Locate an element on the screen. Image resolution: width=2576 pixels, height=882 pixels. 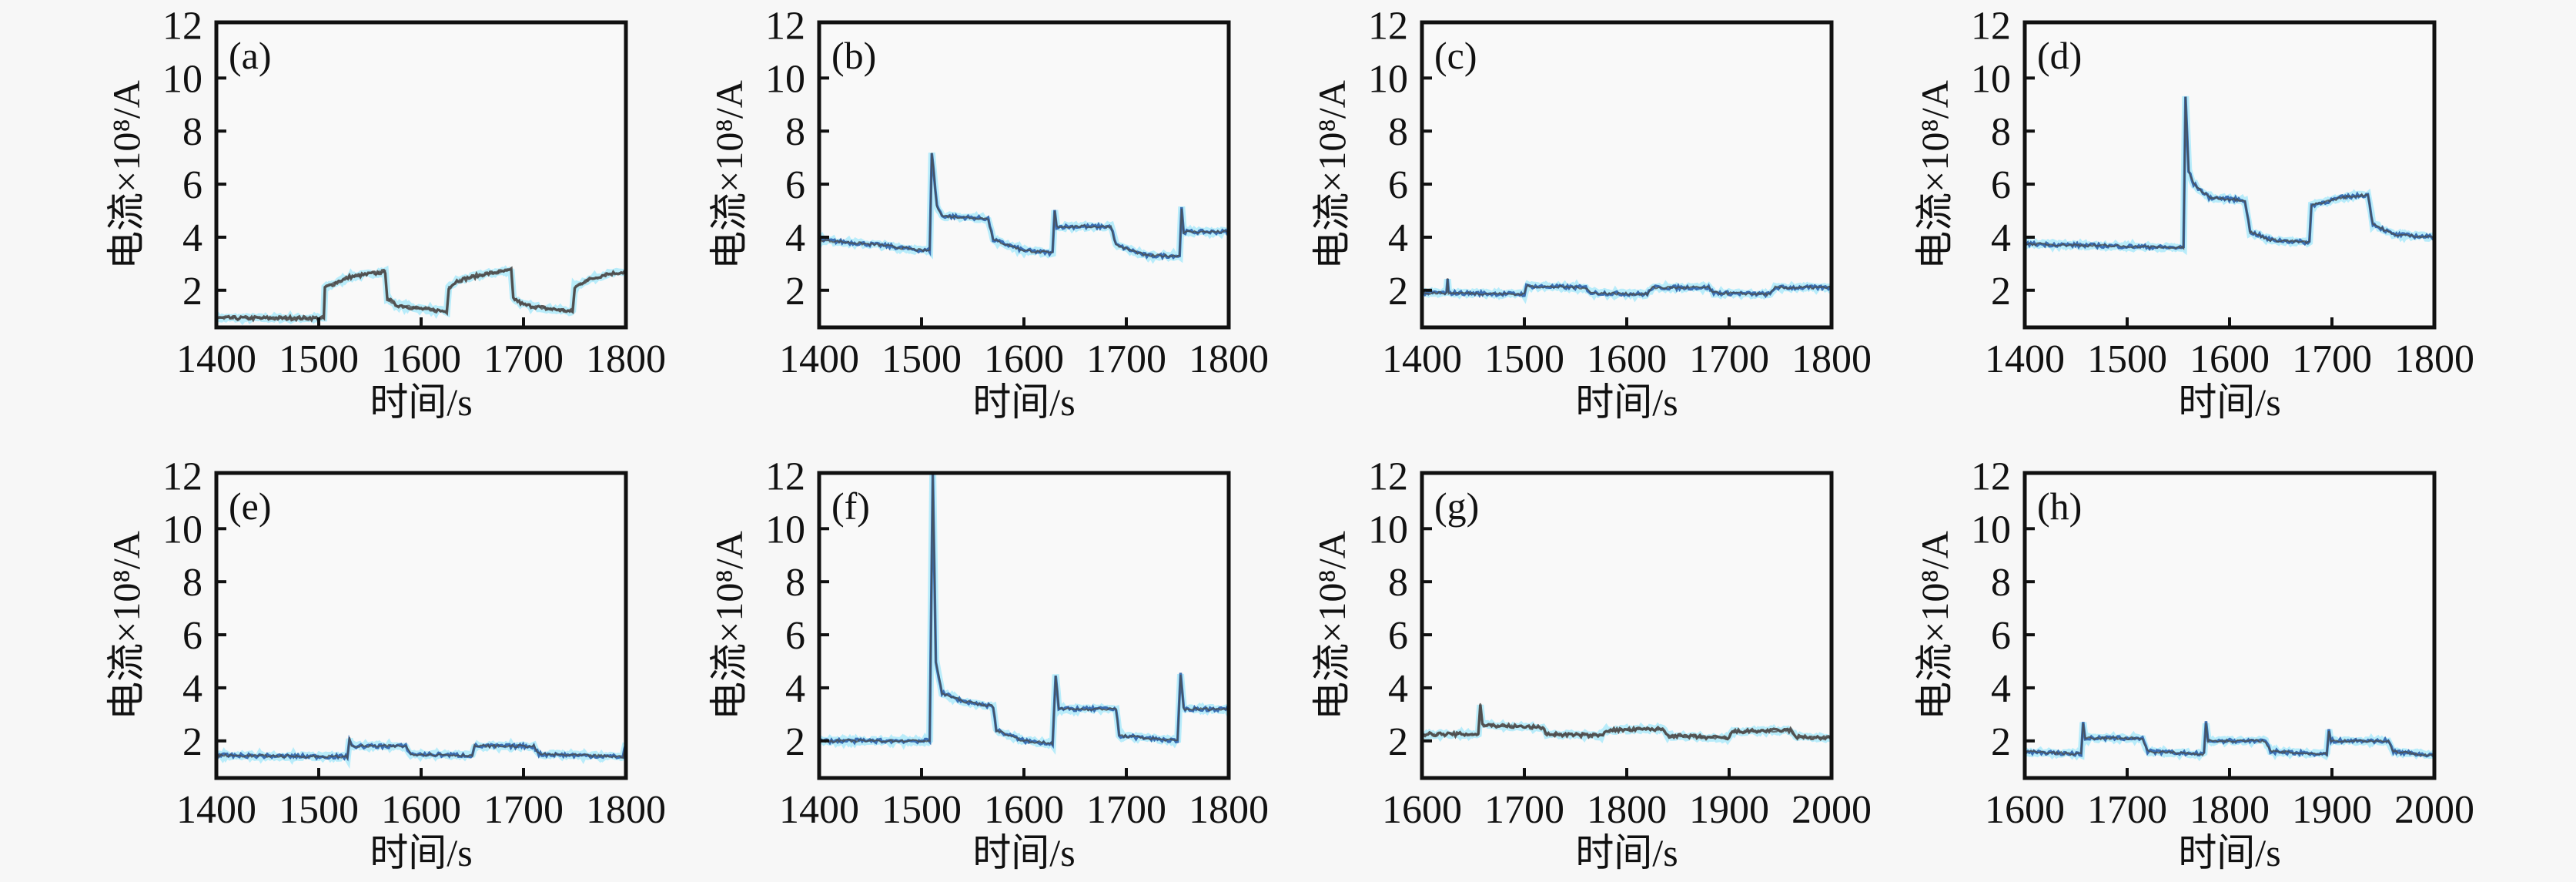
x-tick-label: 2000 is located at coordinates (2434, 810).